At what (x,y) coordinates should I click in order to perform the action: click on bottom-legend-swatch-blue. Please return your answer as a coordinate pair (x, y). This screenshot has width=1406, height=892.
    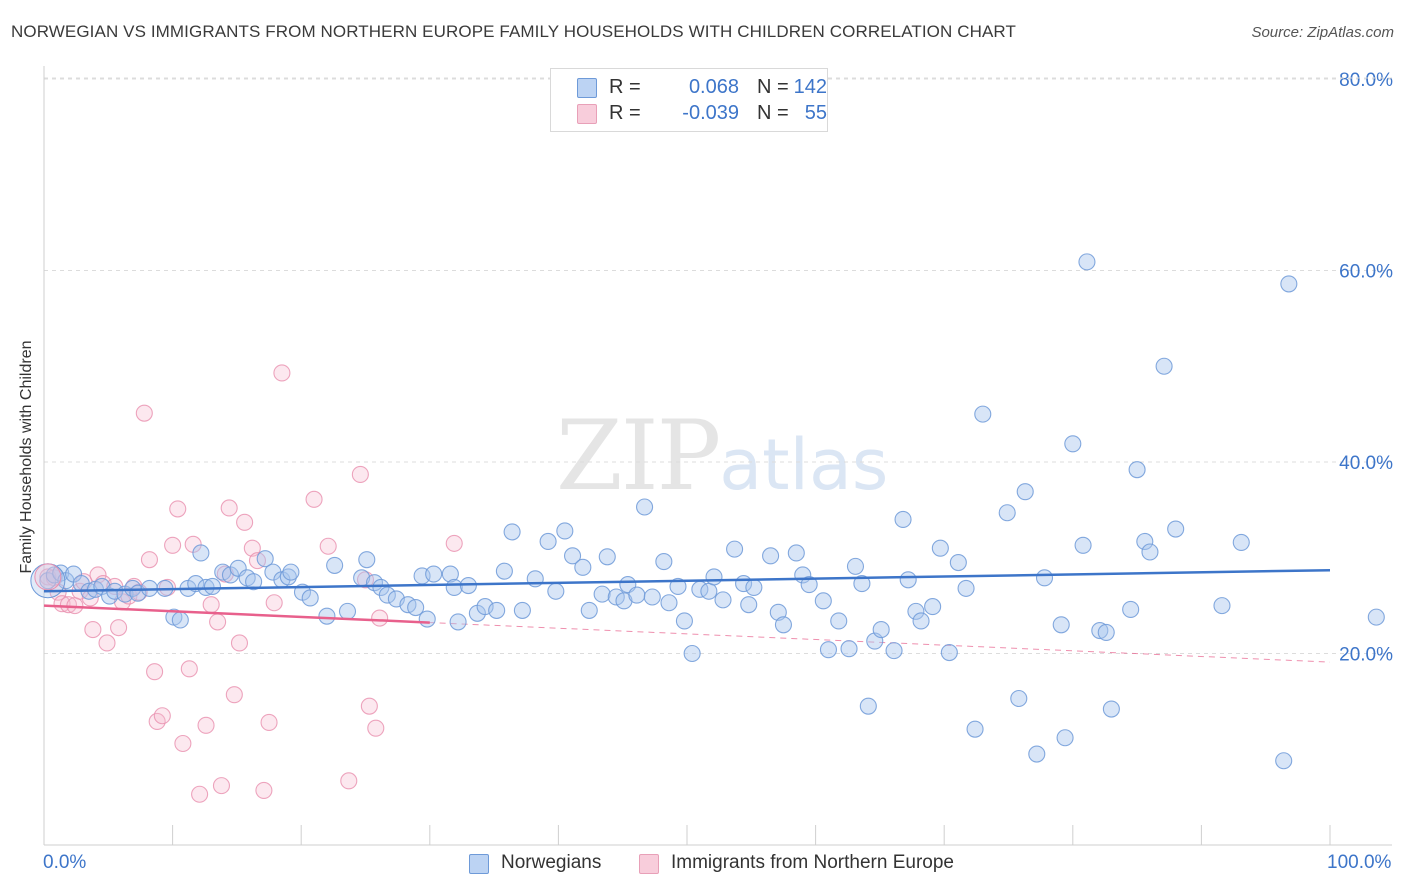
    Looking at the image, I should click on (479, 864).